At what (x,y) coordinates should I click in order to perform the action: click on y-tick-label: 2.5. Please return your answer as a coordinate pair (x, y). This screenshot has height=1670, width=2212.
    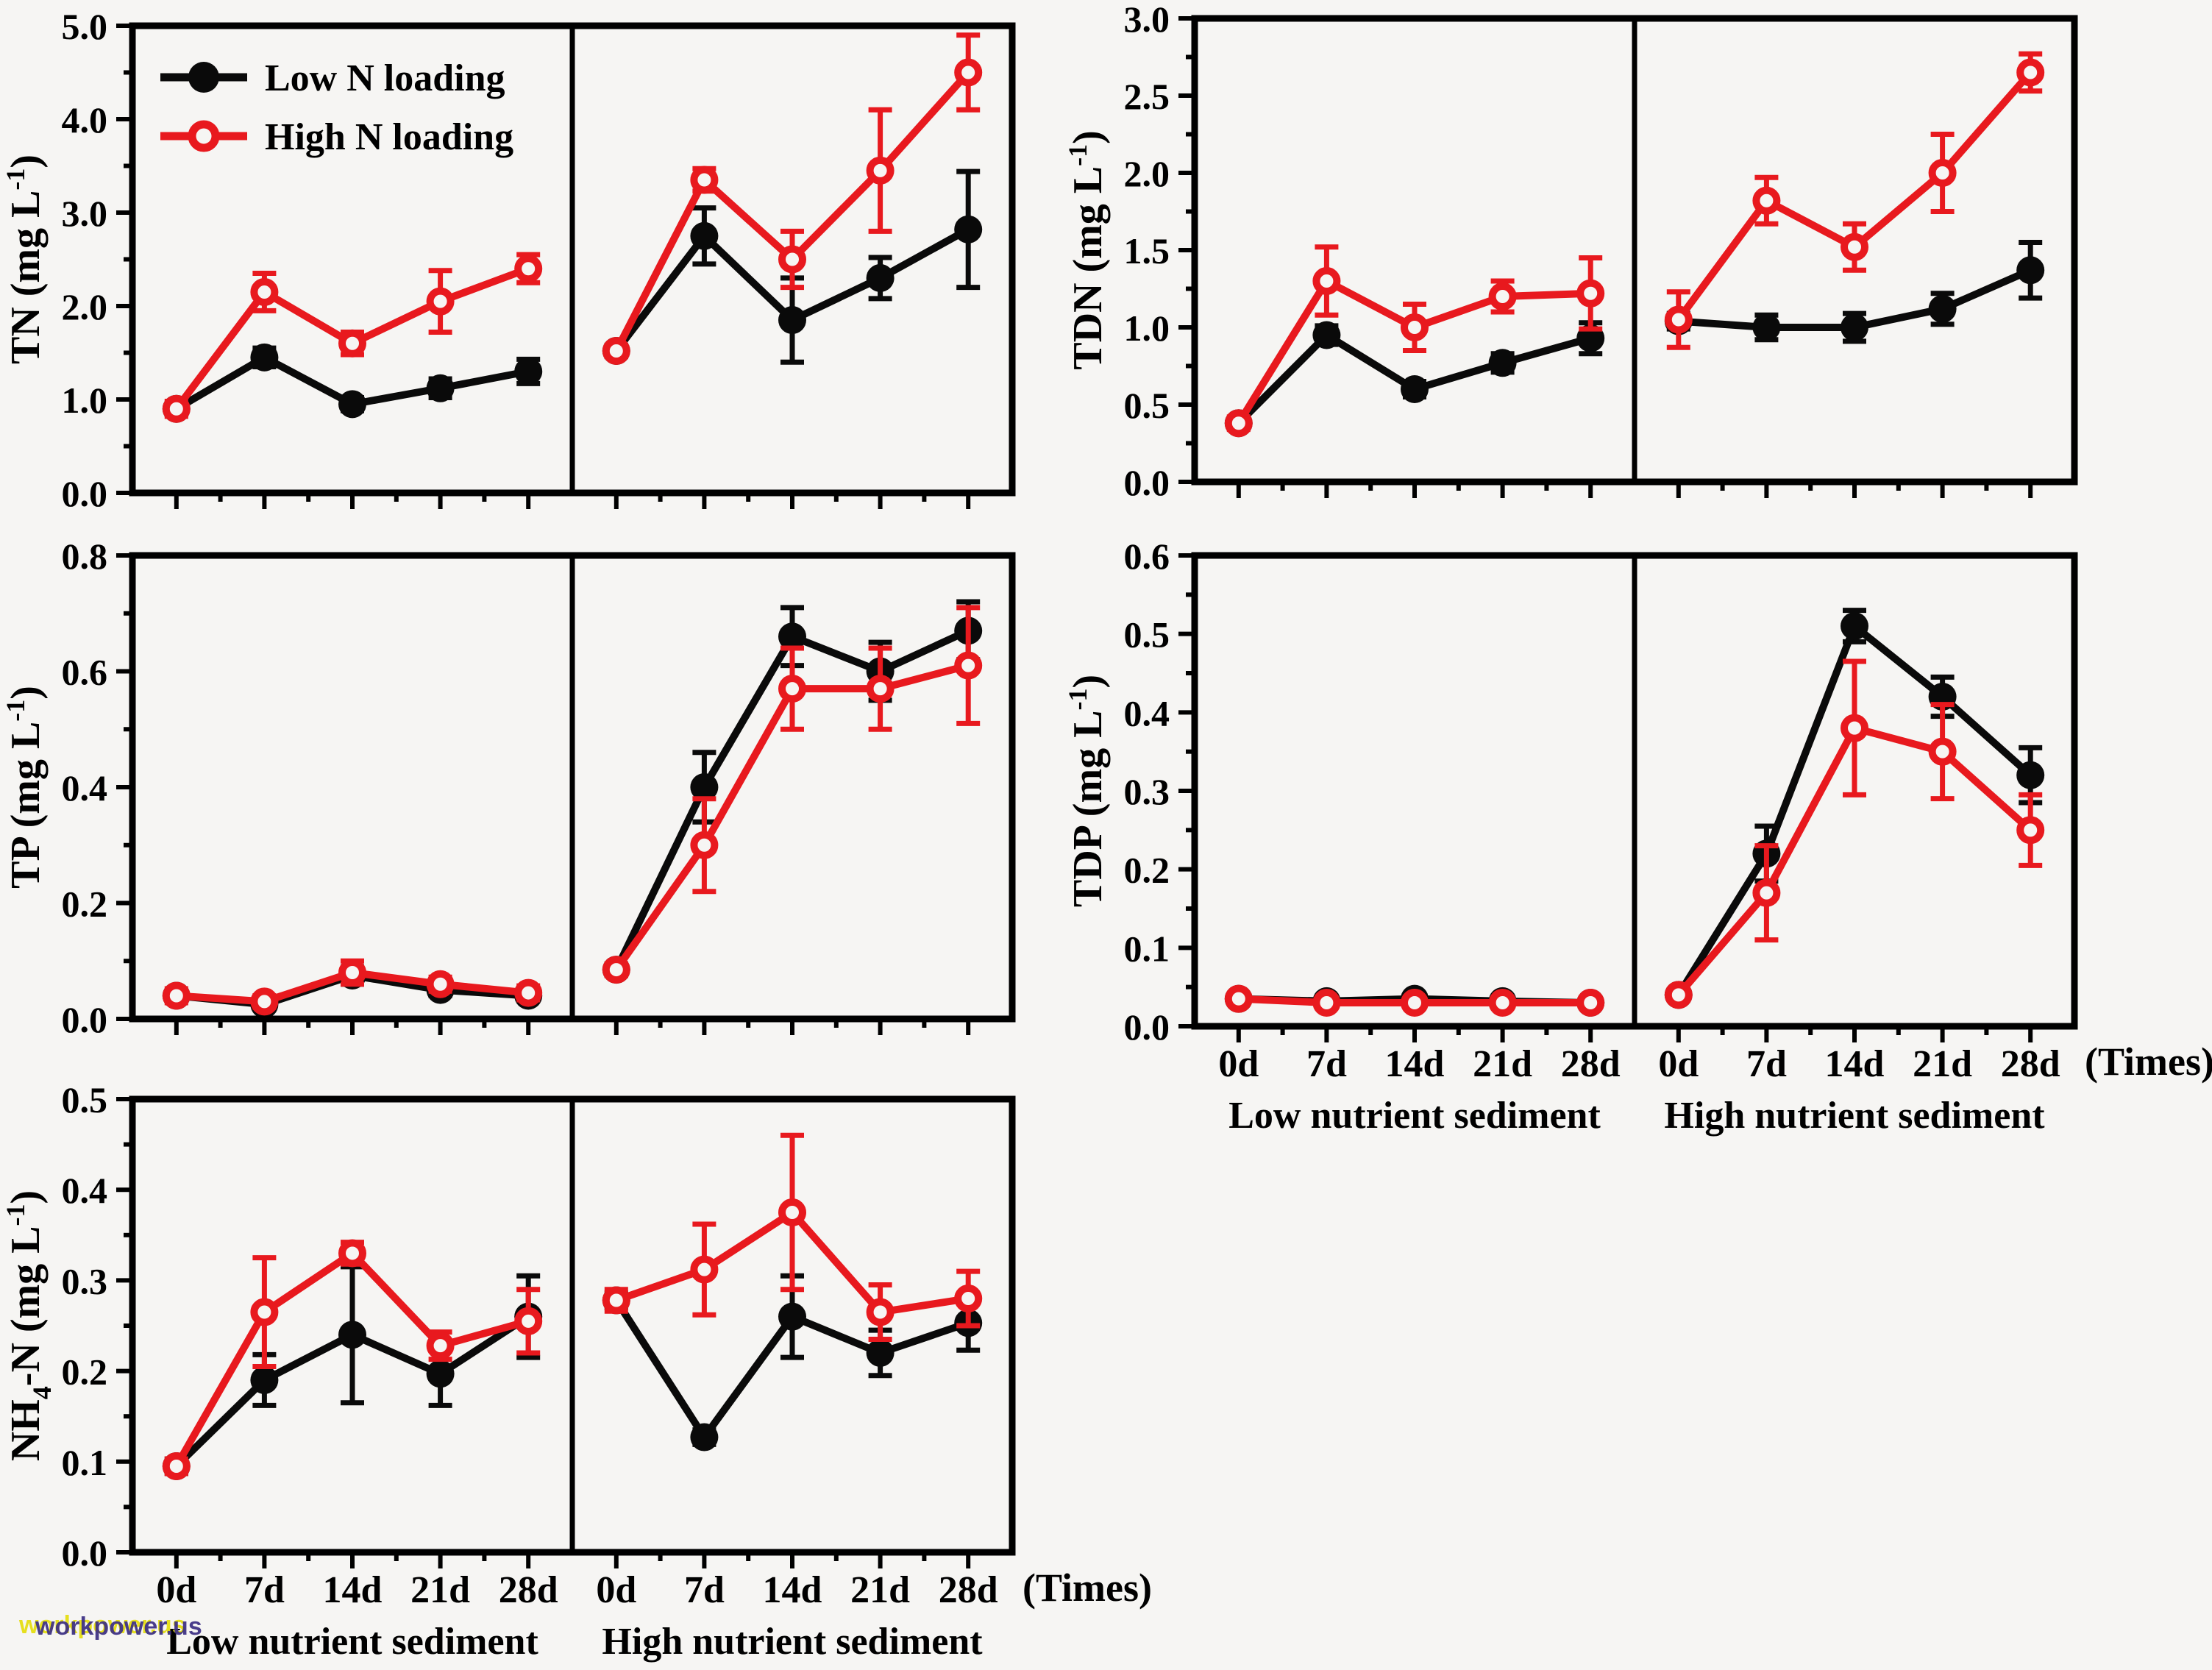
    Looking at the image, I should click on (1147, 96).